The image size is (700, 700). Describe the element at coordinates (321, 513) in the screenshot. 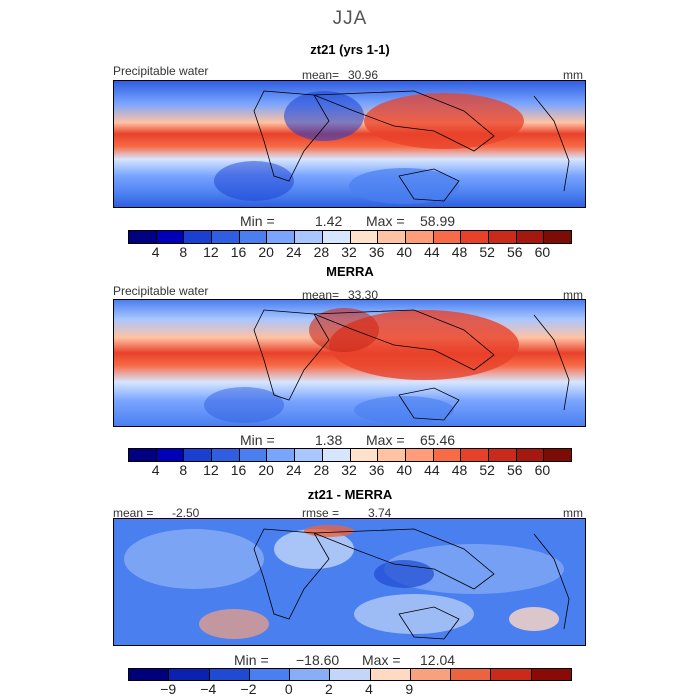

I see `panel-3-rmse-label: rmse =` at that location.